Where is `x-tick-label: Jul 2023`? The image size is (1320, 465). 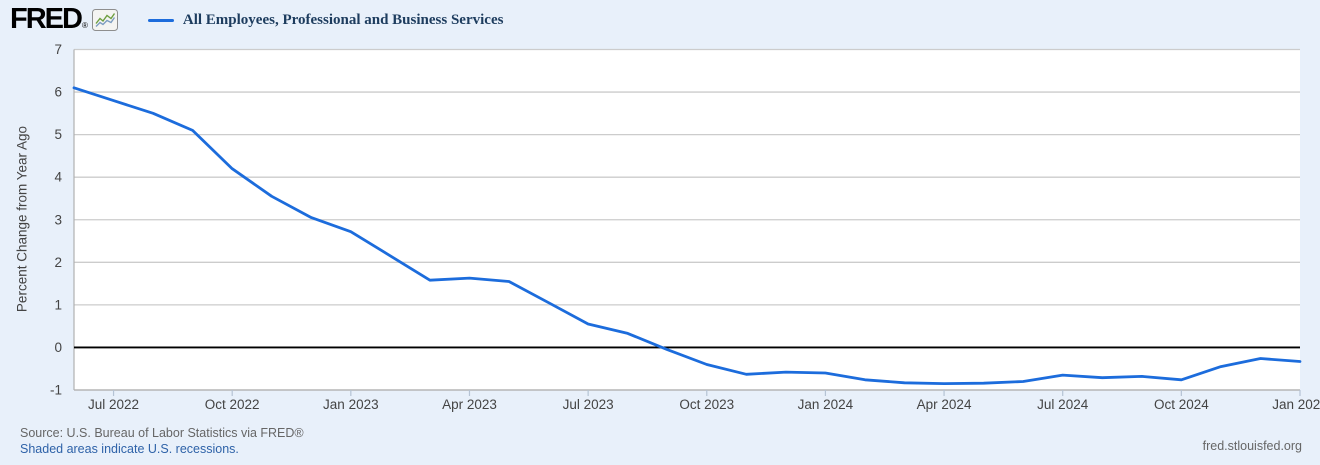 x-tick-label: Jul 2023 is located at coordinates (588, 404).